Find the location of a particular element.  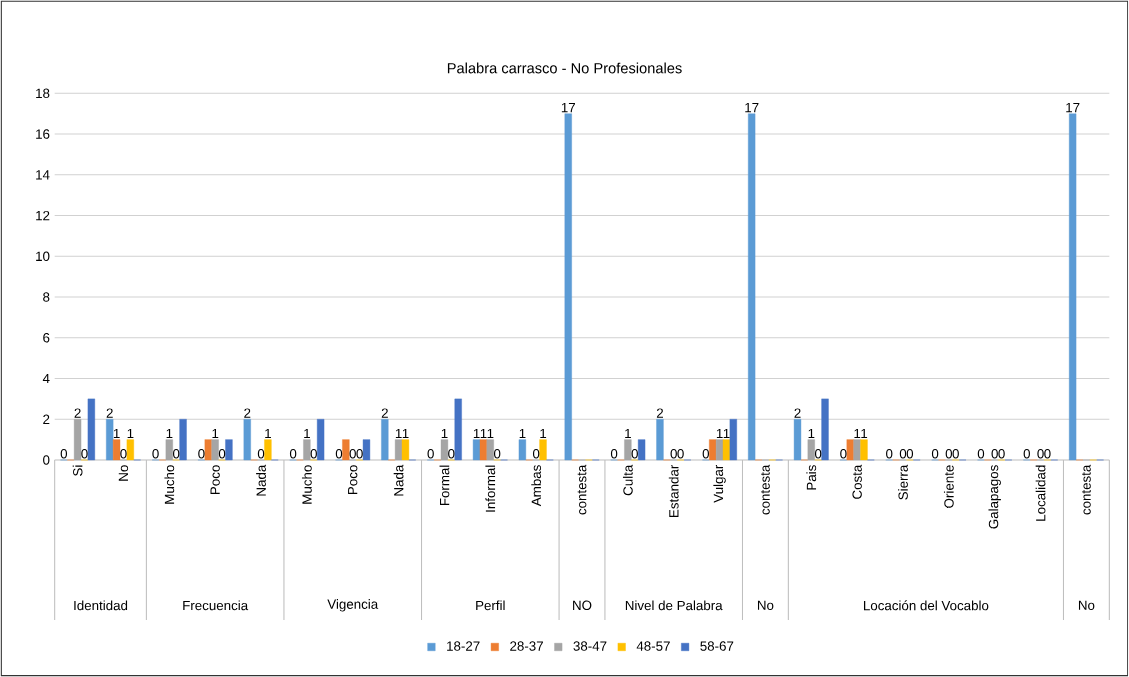

text: Vigencia is located at coordinates (353, 605).